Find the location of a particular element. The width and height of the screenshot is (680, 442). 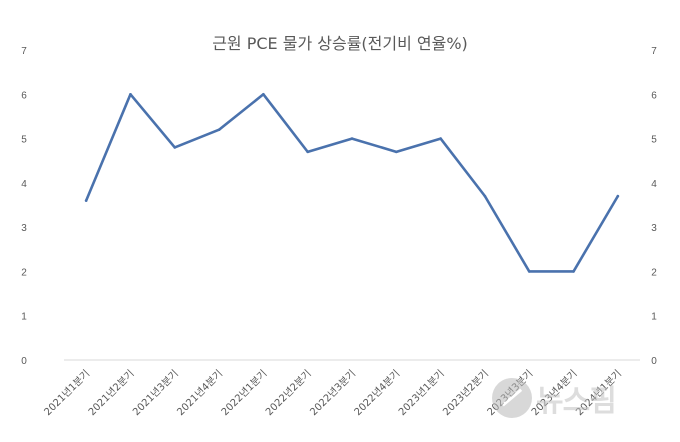

x-tick-label: 2022년4분기 is located at coordinates (377, 393).